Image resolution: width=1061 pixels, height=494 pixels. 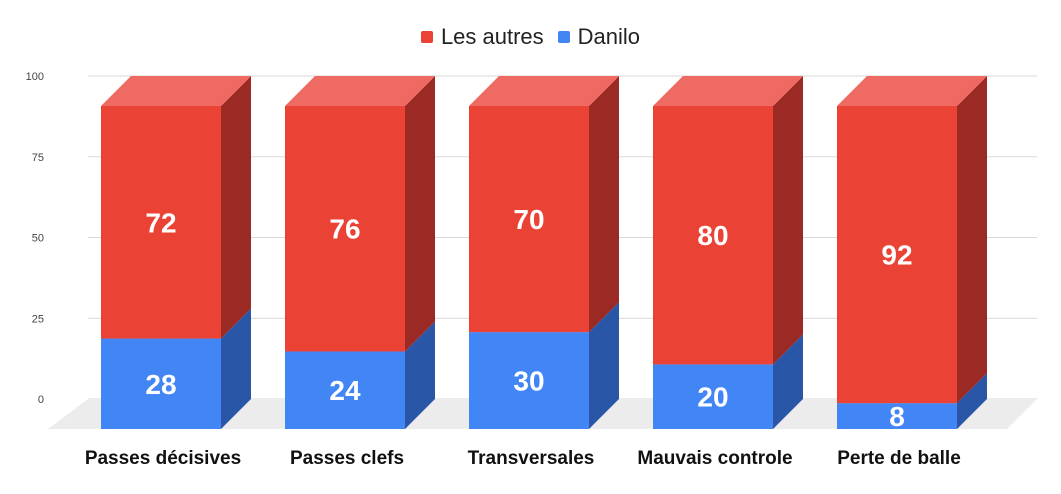 I want to click on data-label-les-autres: 92, so click(x=896, y=255).